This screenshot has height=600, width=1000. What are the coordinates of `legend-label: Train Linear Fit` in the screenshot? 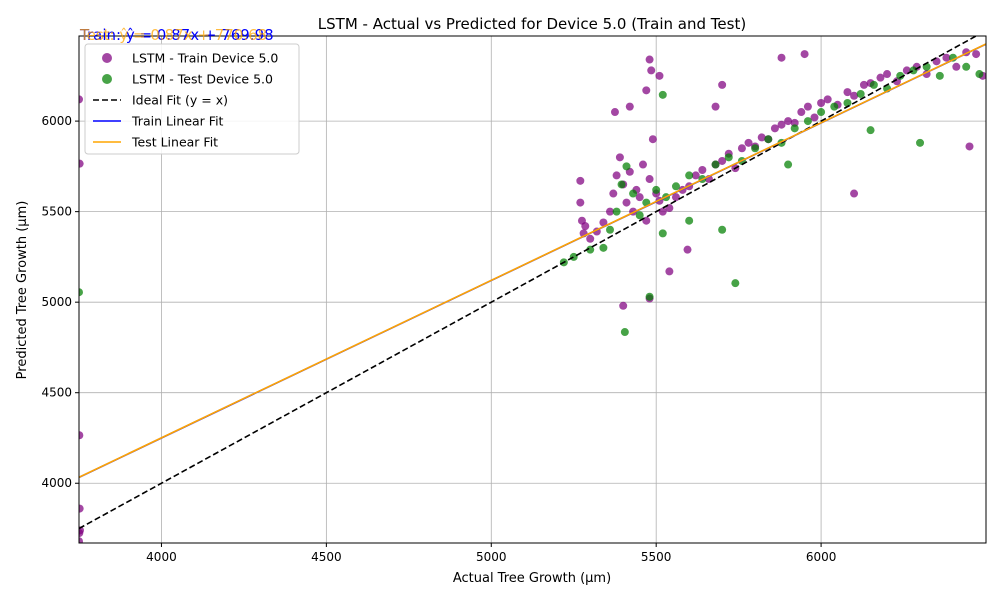 It's located at (177, 121).